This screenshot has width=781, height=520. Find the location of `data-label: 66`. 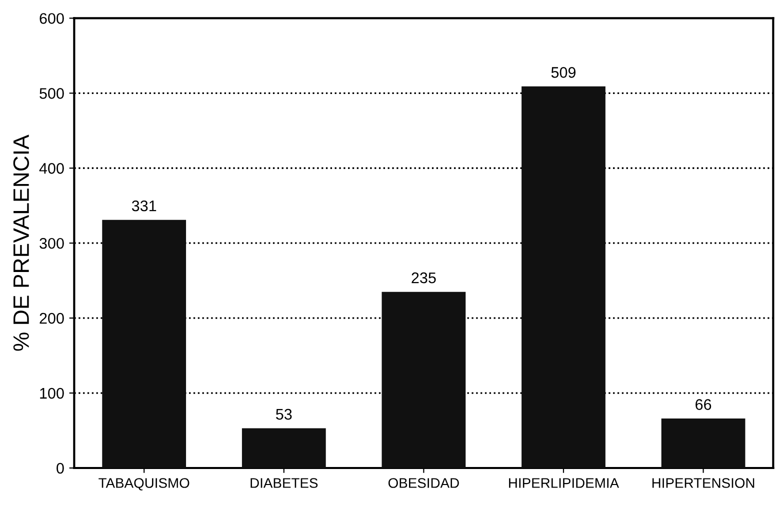

data-label: 66 is located at coordinates (704, 404).